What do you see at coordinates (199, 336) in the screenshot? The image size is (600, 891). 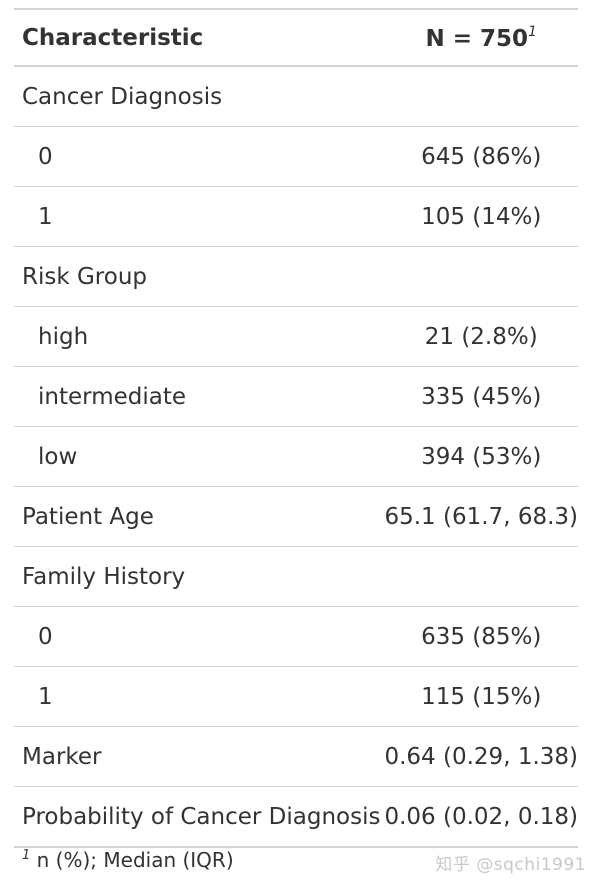 I see `row-label: high` at bounding box center [199, 336].